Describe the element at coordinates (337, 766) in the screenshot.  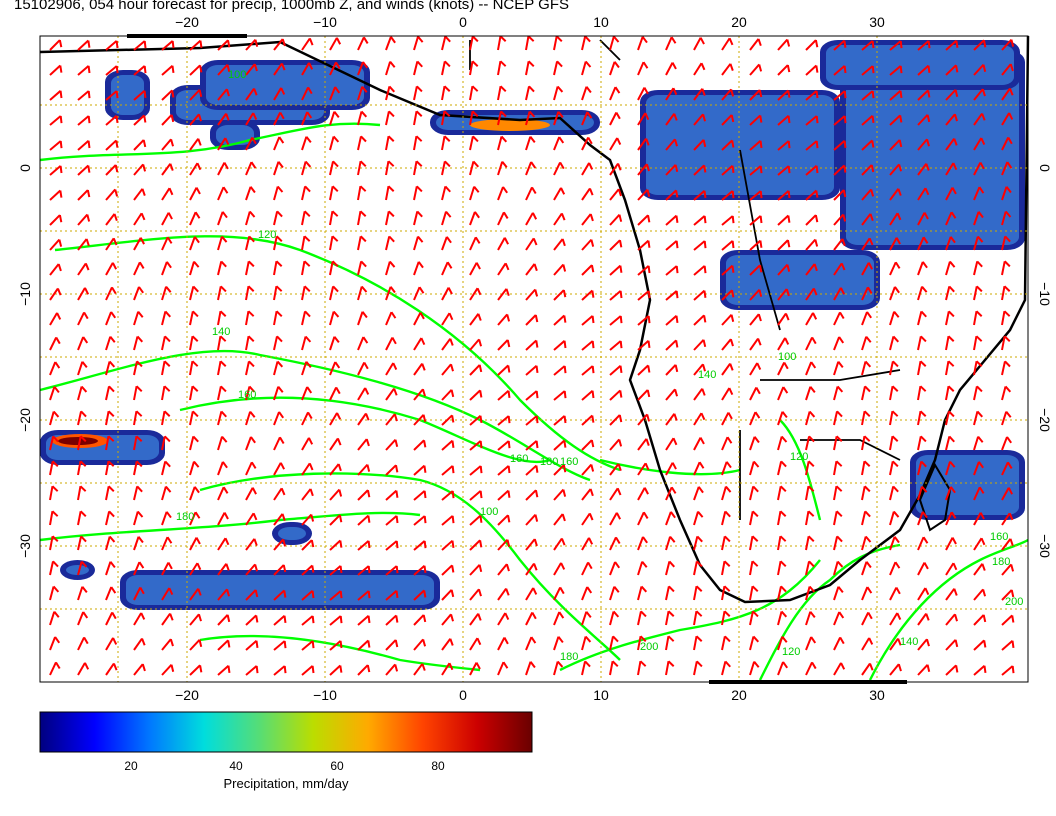
I see `colorbar-tick: 60` at that location.